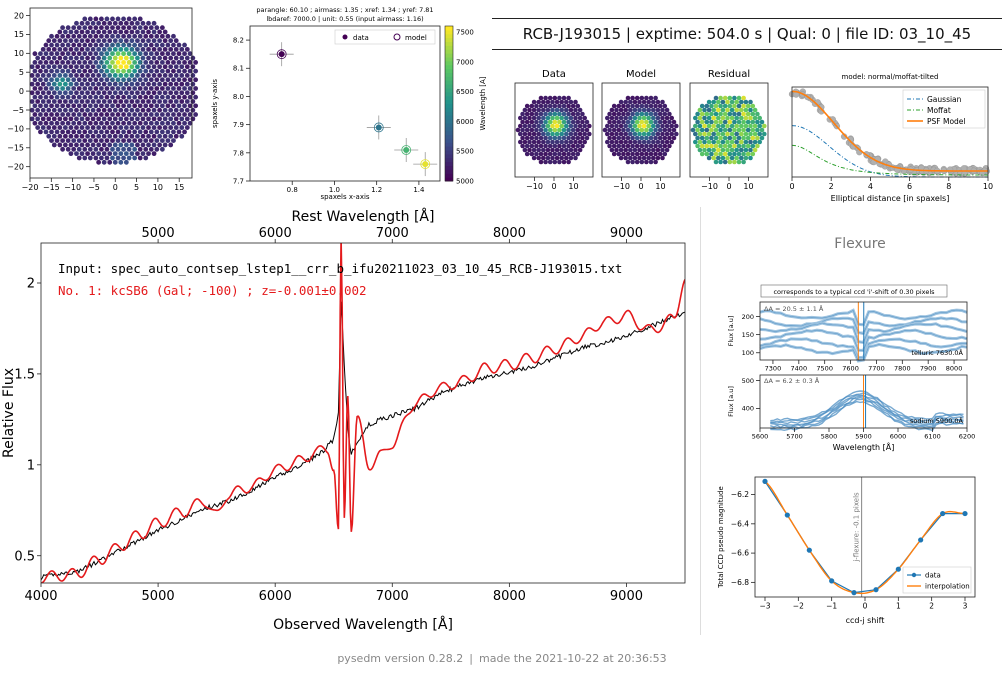  I want to click on spectrum-top-x-tick-label: 6000, so click(275, 233).